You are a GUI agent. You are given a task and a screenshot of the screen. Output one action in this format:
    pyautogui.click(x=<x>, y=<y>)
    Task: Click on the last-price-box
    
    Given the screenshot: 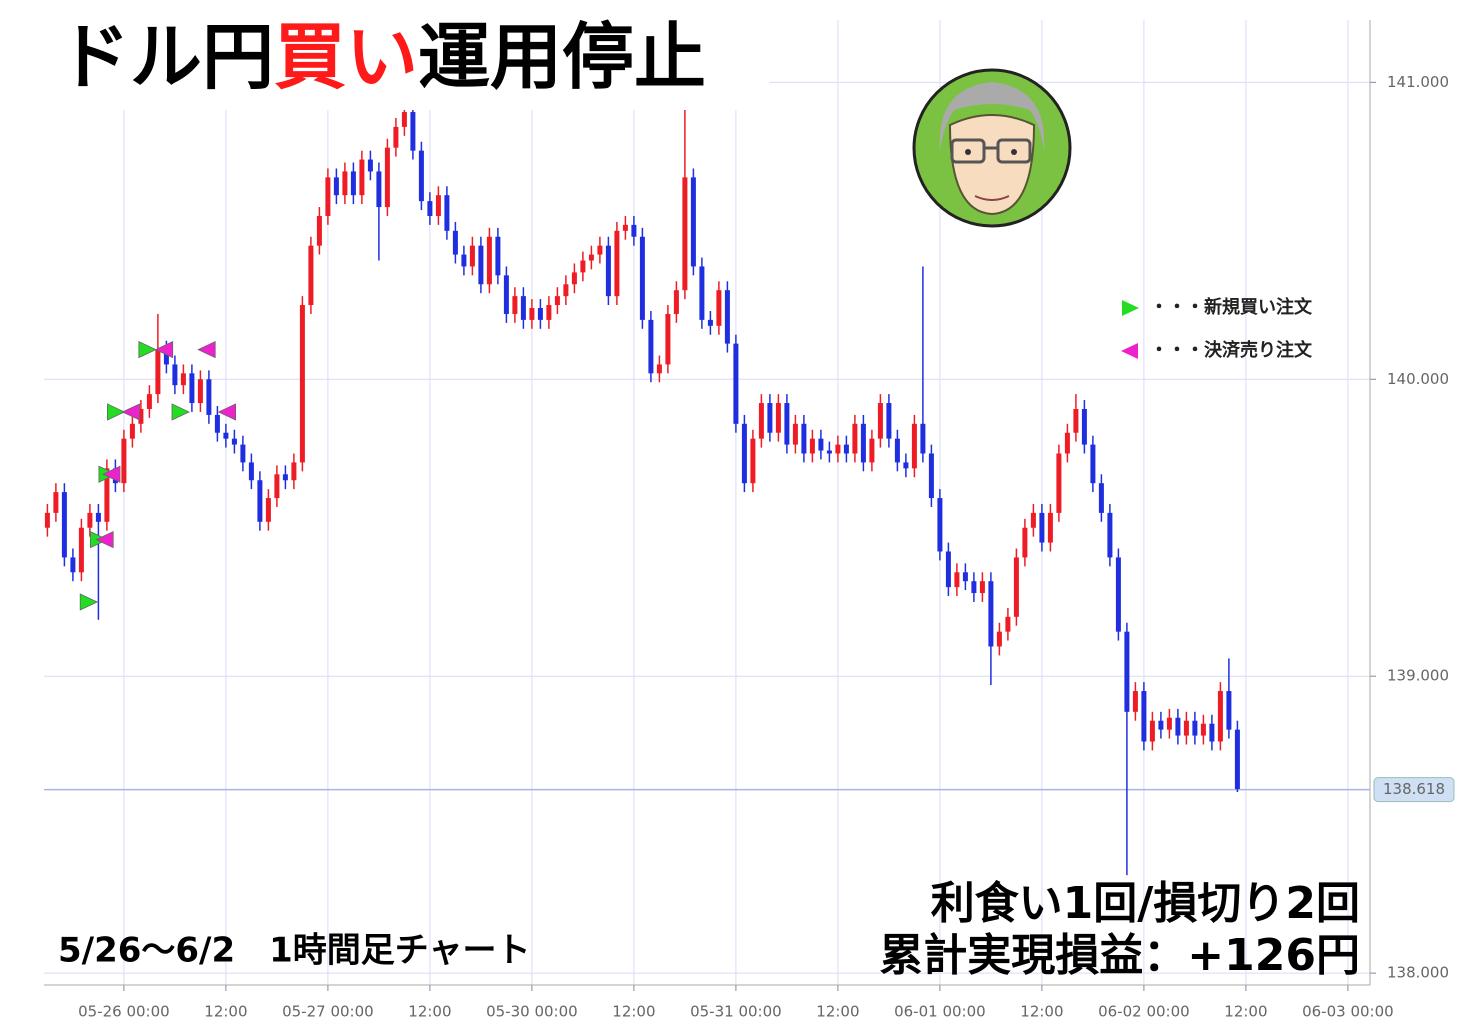 What is the action you would take?
    pyautogui.click(x=1414, y=790)
    